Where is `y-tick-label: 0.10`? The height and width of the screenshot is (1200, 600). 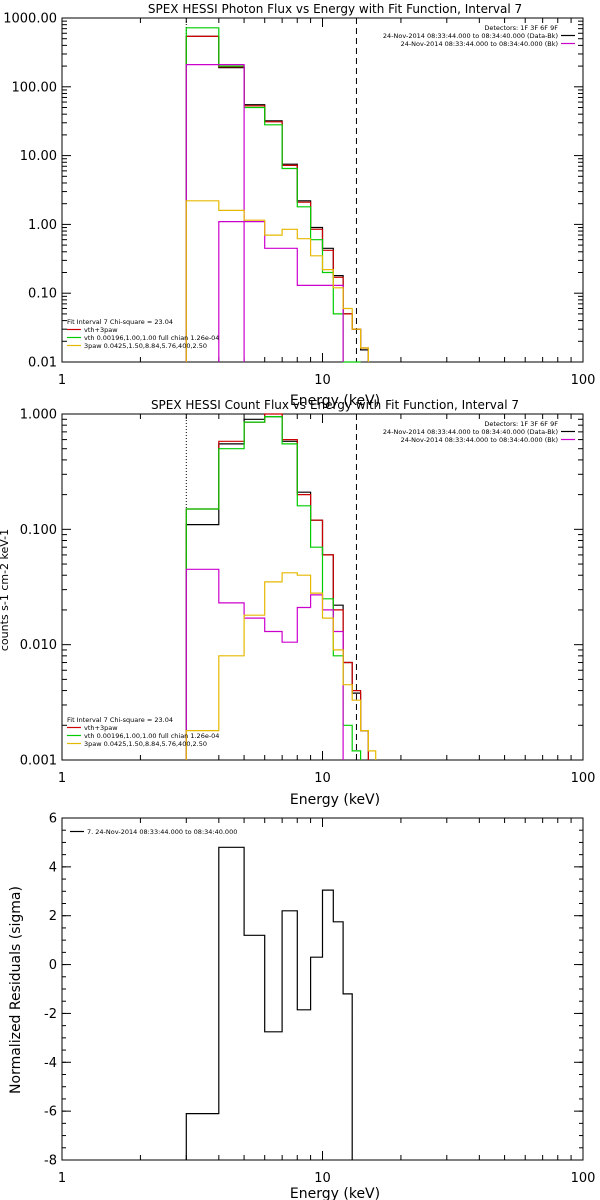 y-tick-label: 0.10 is located at coordinates (42, 294).